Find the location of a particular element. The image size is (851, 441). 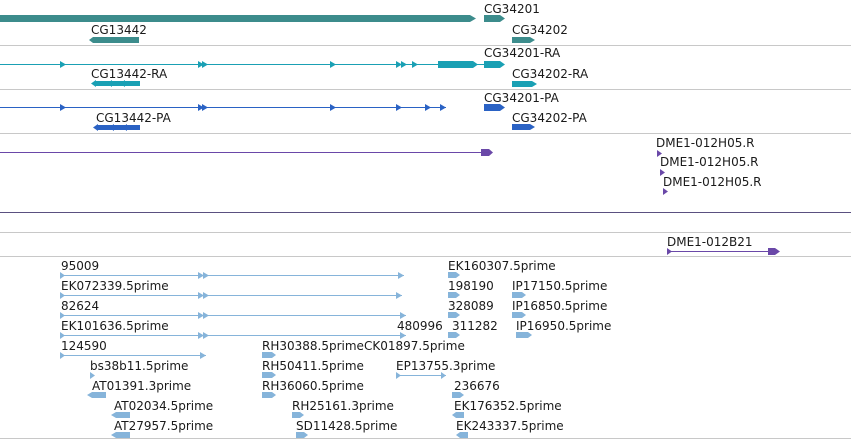

est-feature-012b21-end is located at coordinates (771, 251).